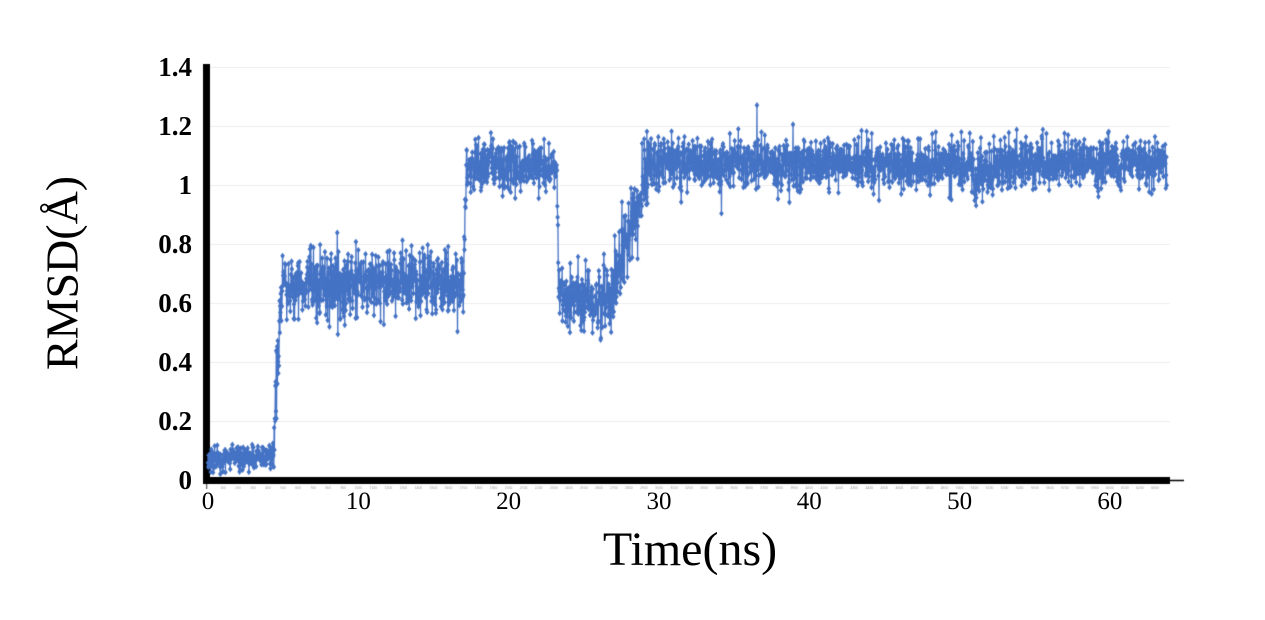 This screenshot has height=620, width=1265. What do you see at coordinates (809, 501) in the screenshot?
I see `x-tick-label: 40` at bounding box center [809, 501].